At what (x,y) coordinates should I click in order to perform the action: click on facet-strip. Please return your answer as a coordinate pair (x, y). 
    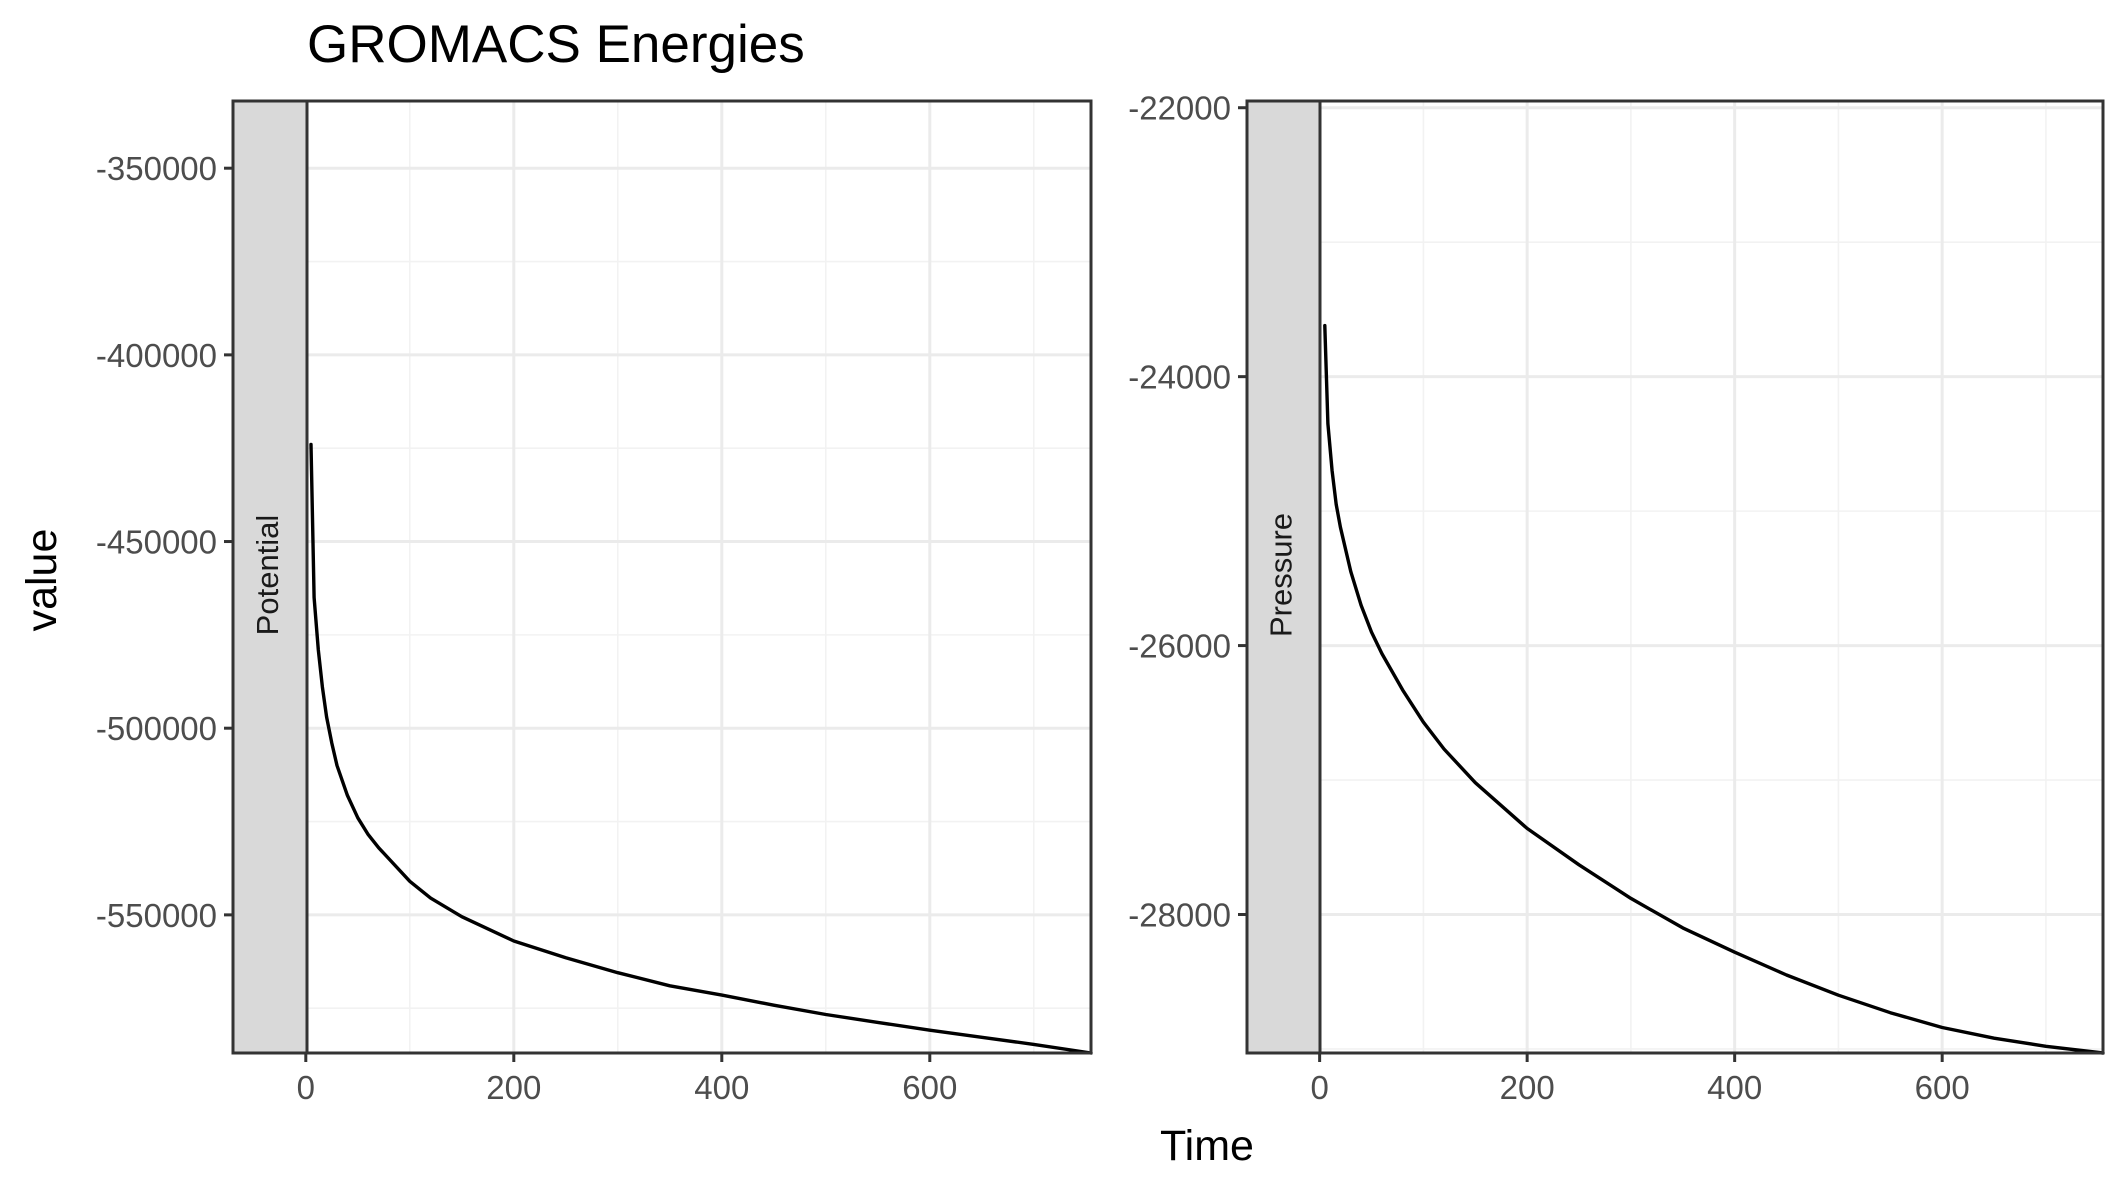
    Looking at the image, I should click on (1283, 577).